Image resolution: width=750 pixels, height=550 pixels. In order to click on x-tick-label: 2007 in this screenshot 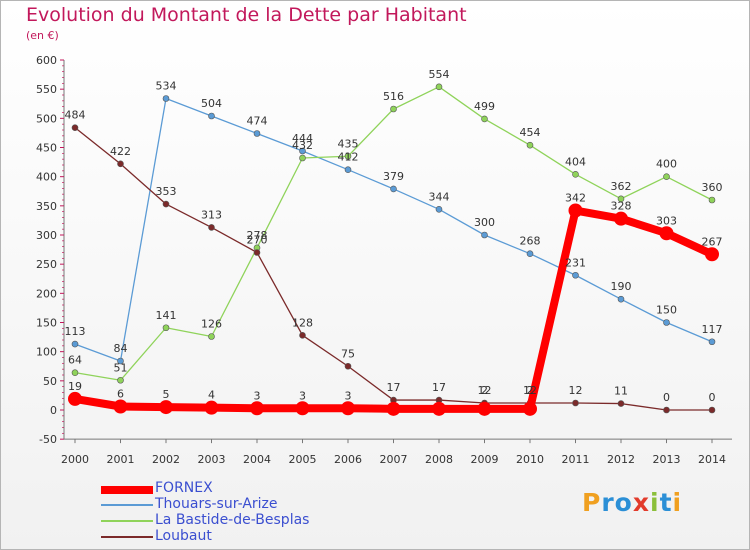, I will do `click(394, 459)`.